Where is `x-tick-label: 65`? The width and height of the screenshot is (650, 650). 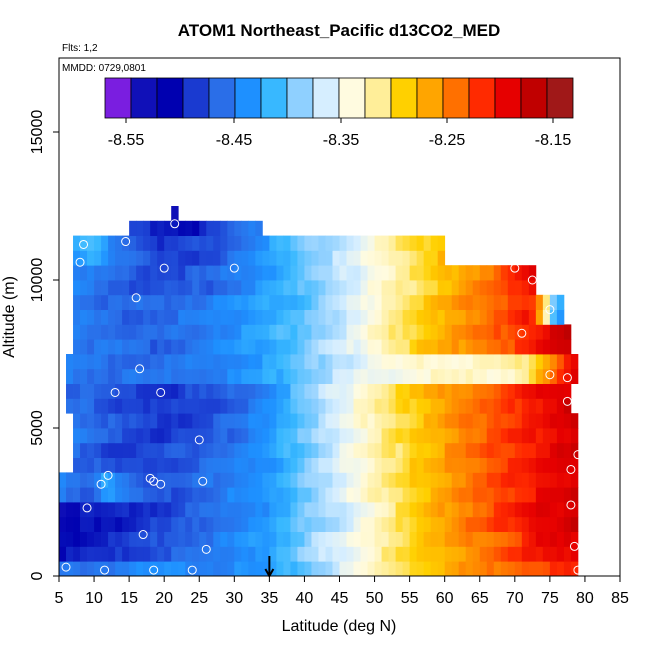 x-tick-label: 65 is located at coordinates (480, 598).